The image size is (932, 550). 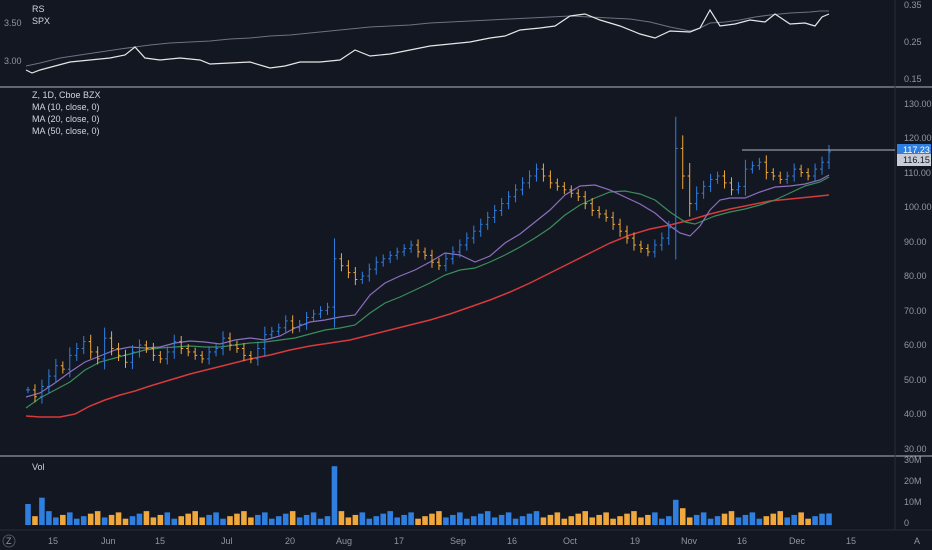 What do you see at coordinates (742, 541) in the screenshot?
I see `time-label-12: 16` at bounding box center [742, 541].